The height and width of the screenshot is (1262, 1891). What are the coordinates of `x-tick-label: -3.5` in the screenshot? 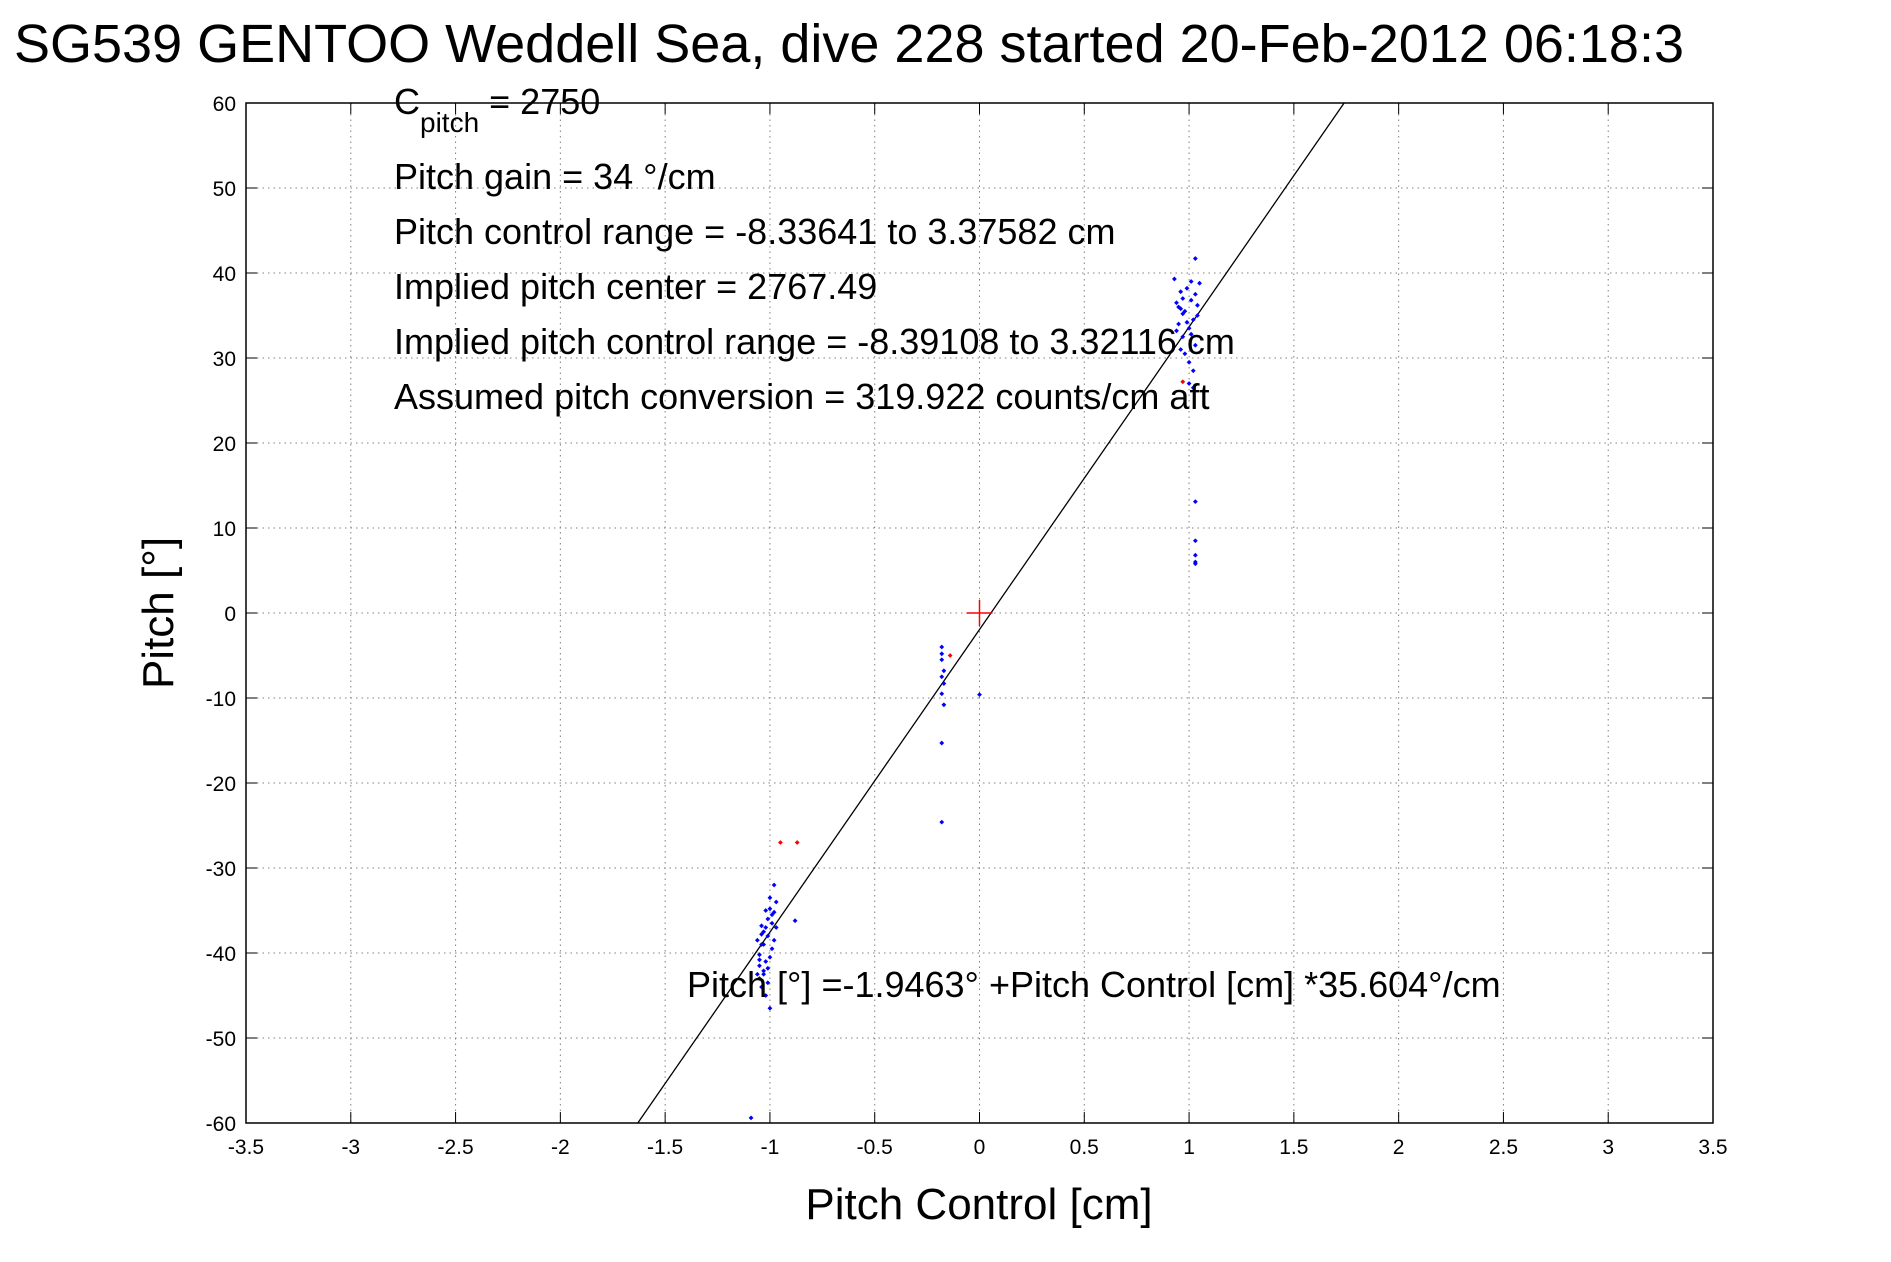 It's located at (246, 1147).